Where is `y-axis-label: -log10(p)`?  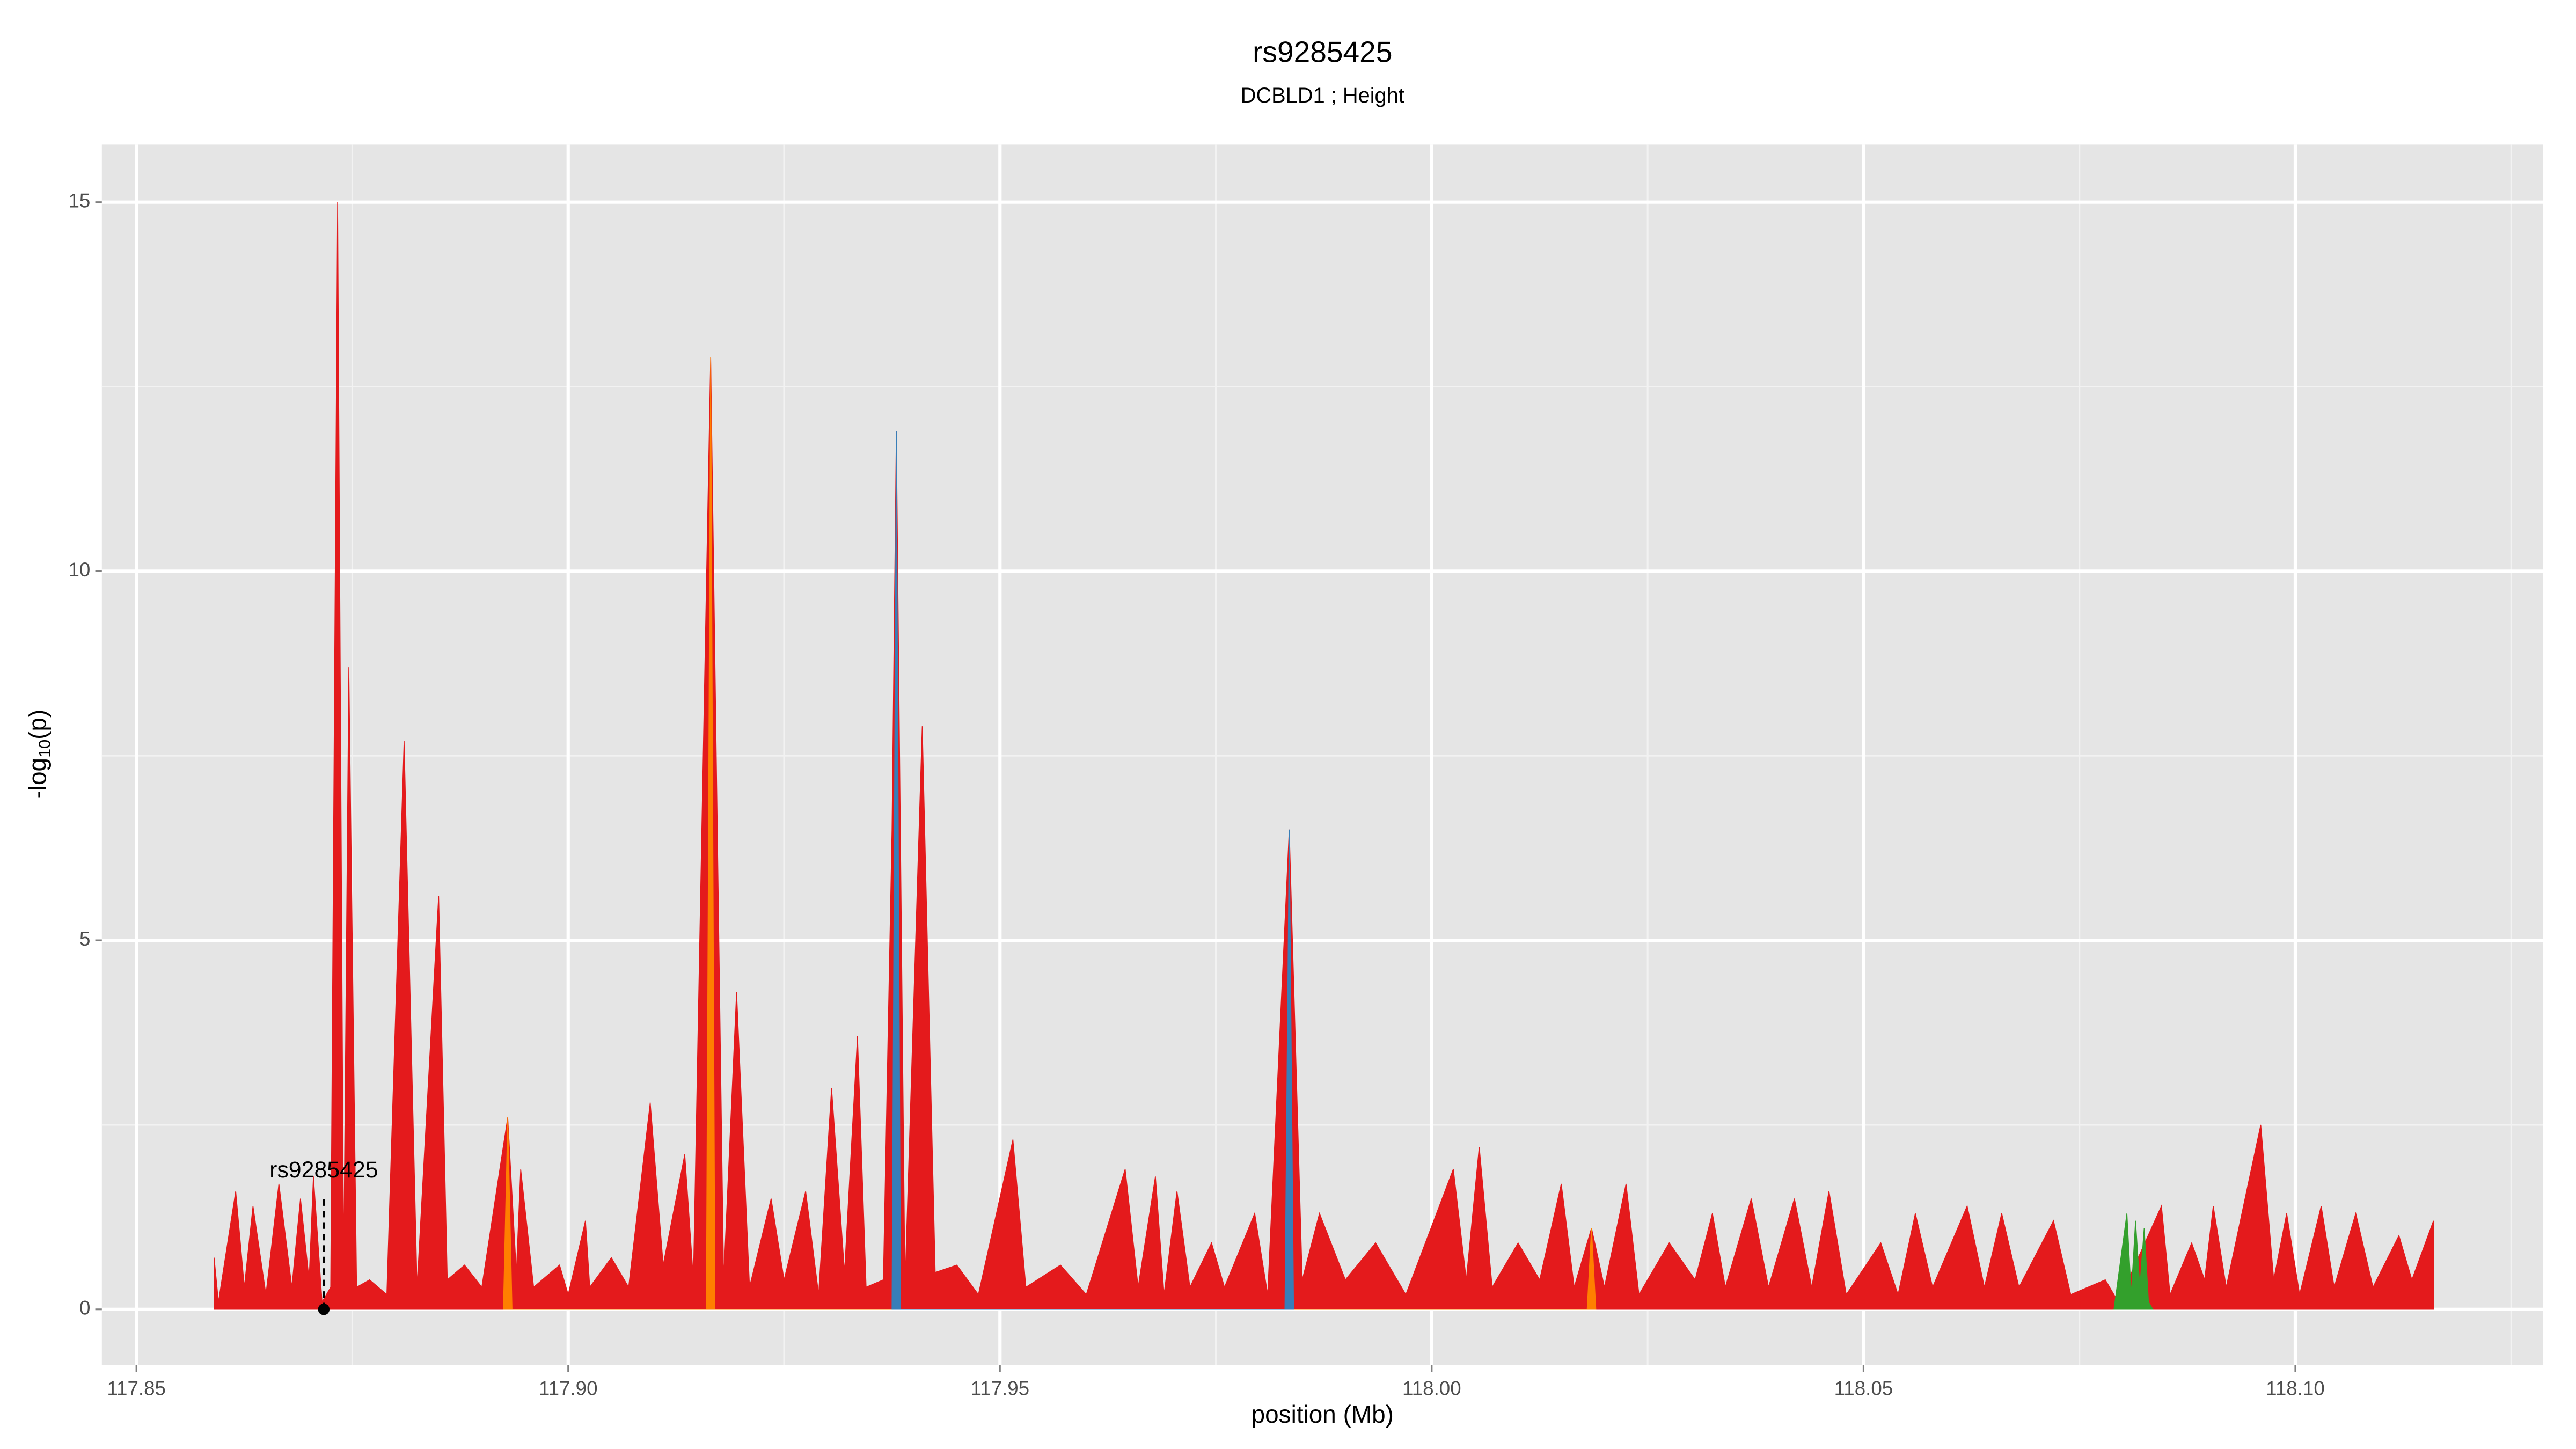
y-axis-label: -log10(p) is located at coordinates (39, 754).